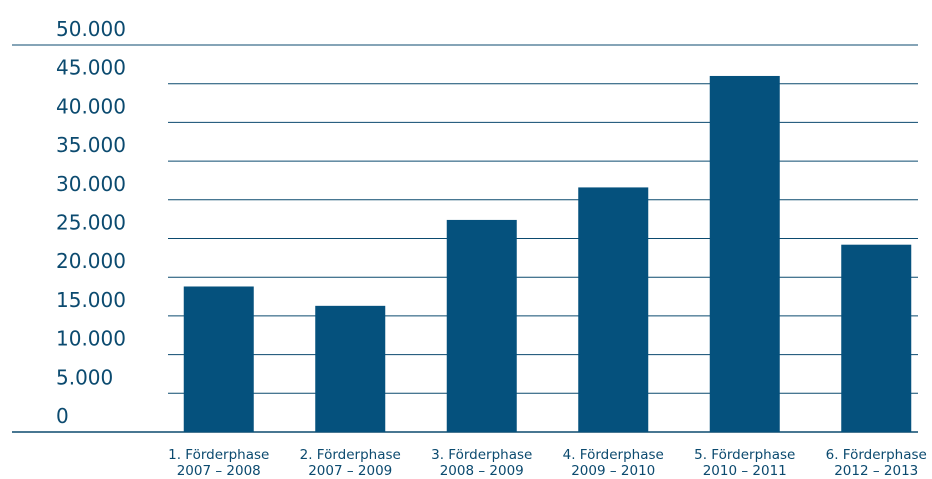  What do you see at coordinates (876, 455) in the screenshot?
I see `category-label-phase: 6. Förderphase` at bounding box center [876, 455].